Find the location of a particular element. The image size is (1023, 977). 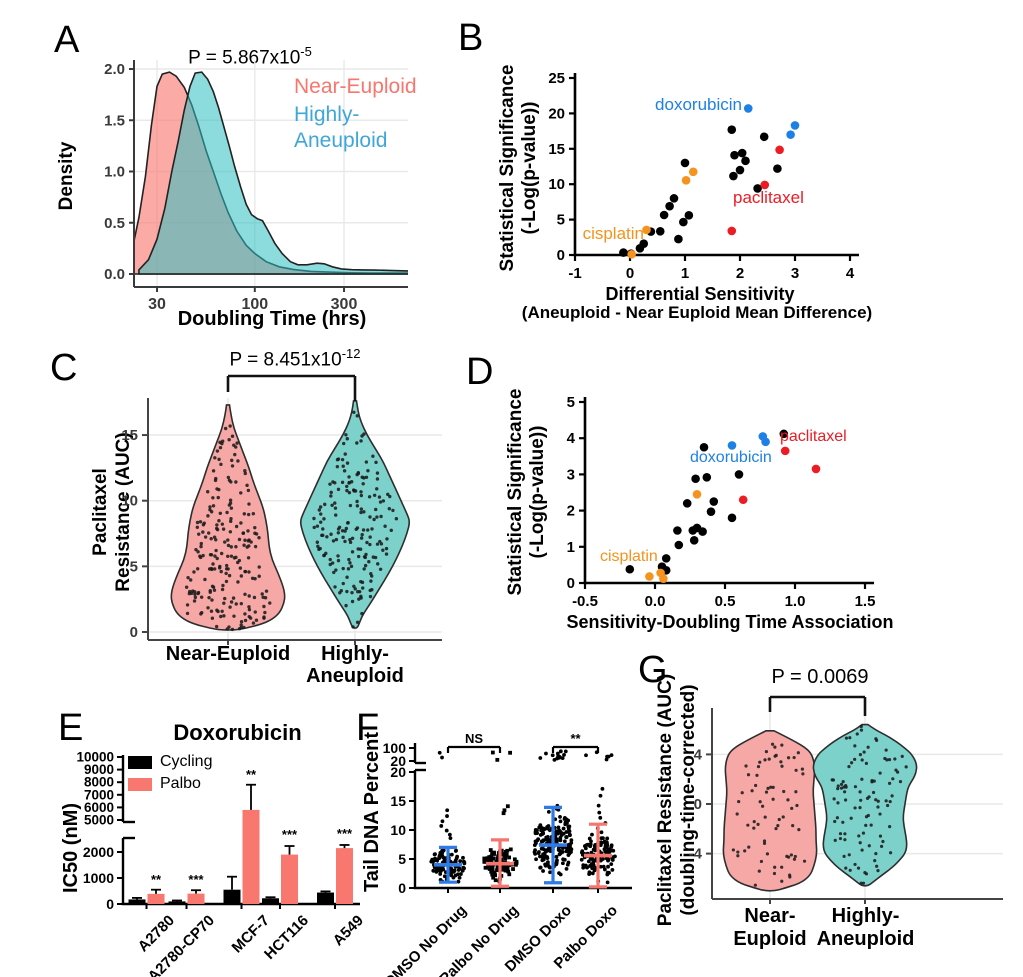

cycling-swatch is located at coordinates (140, 762).